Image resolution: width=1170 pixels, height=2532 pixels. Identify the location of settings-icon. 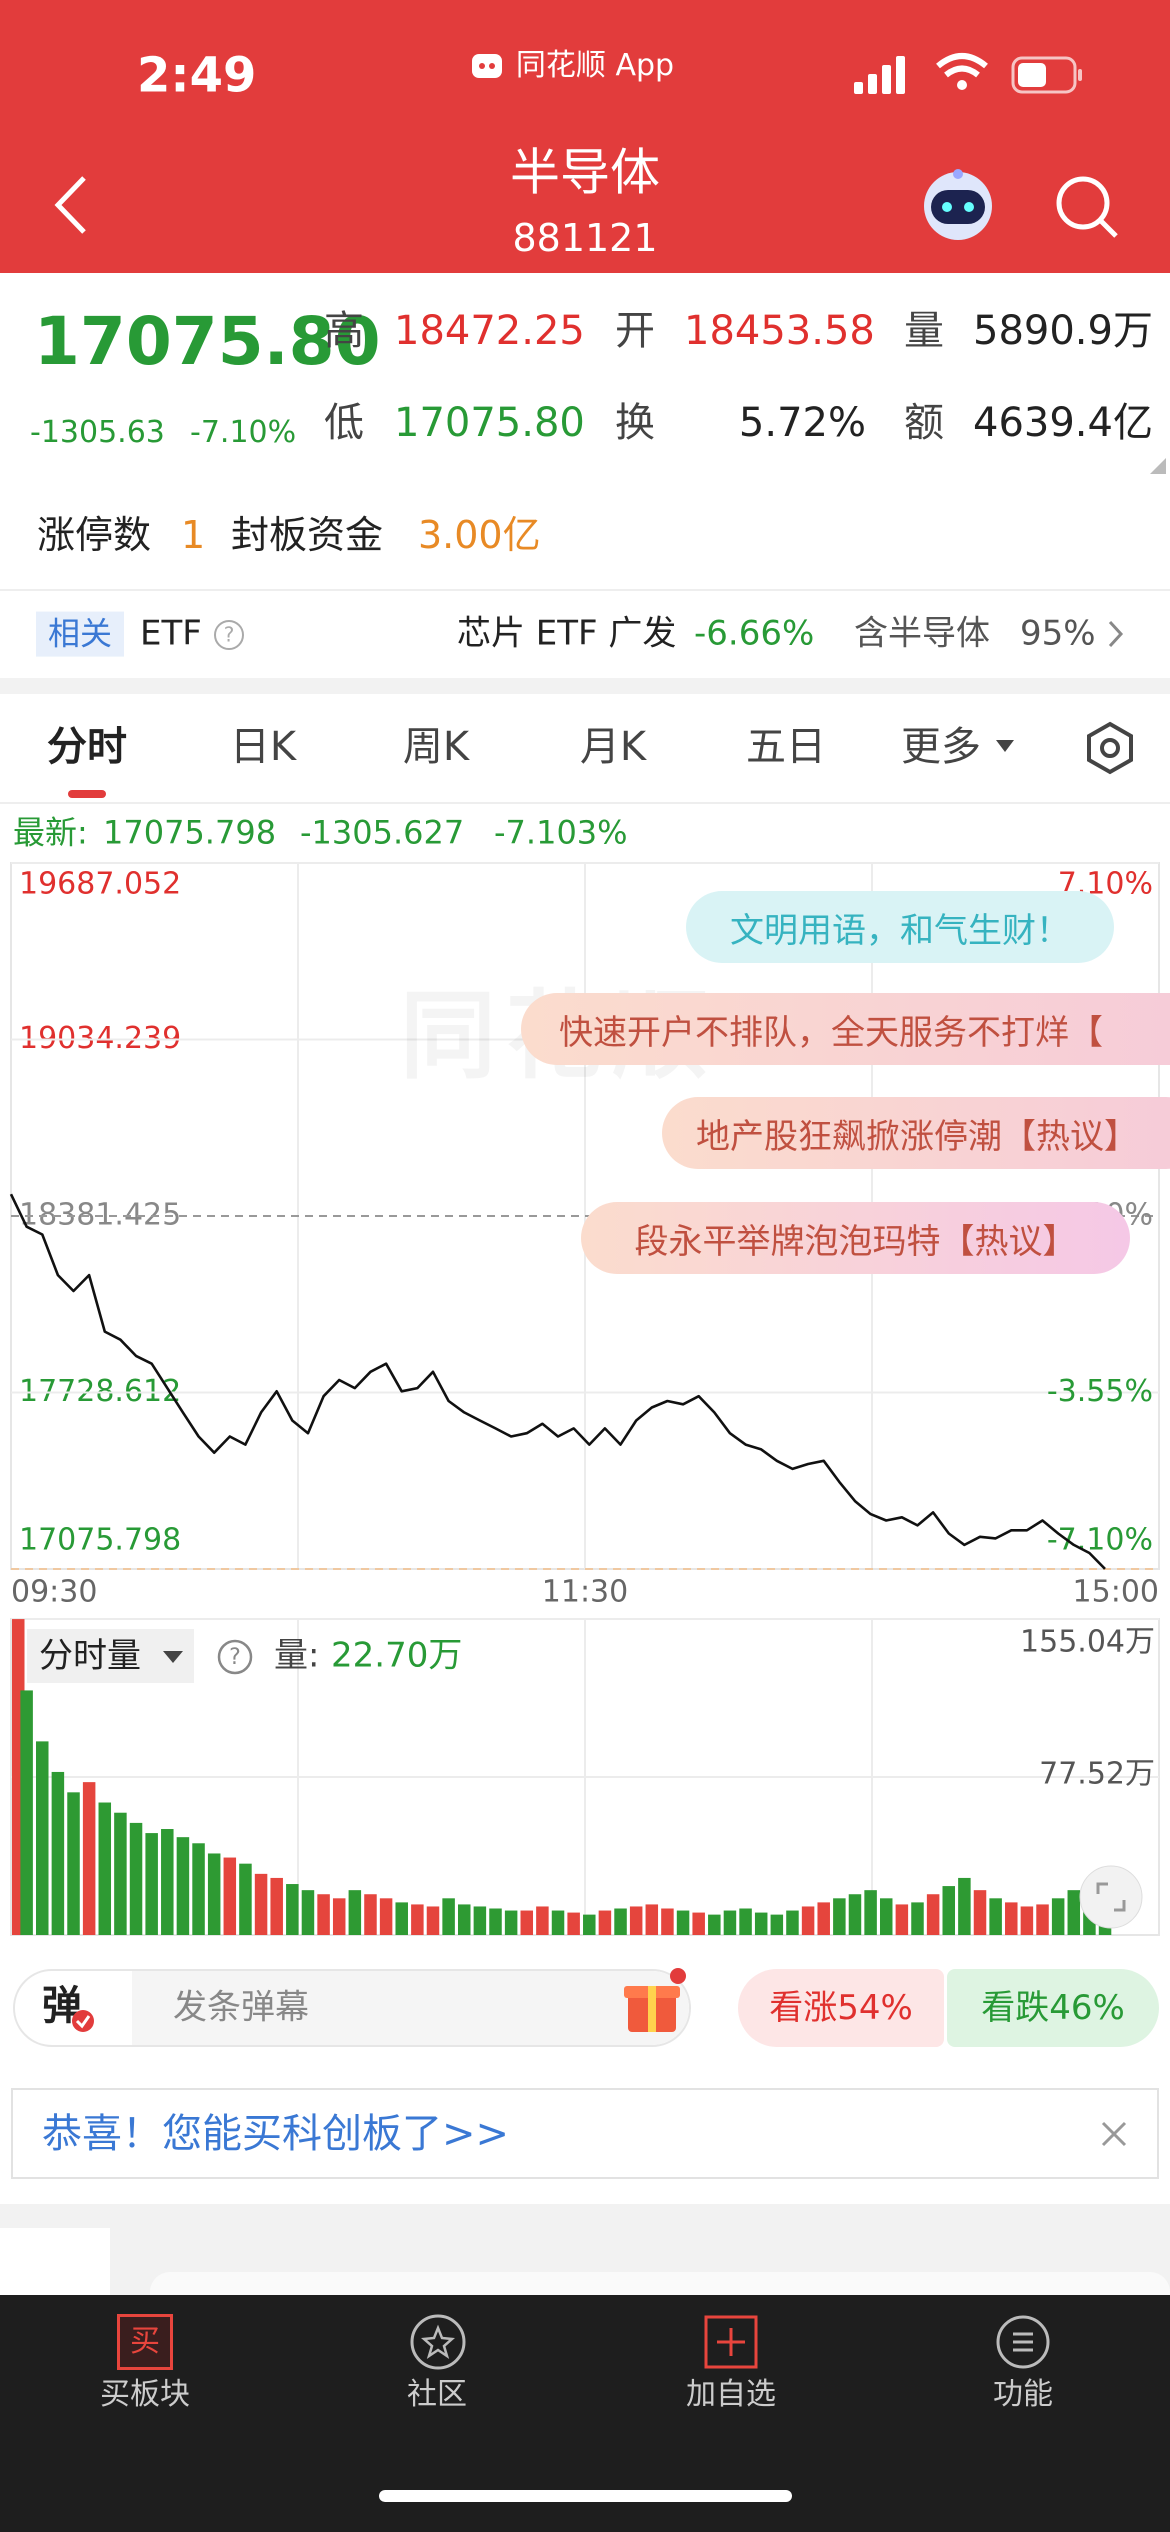
(1110, 748).